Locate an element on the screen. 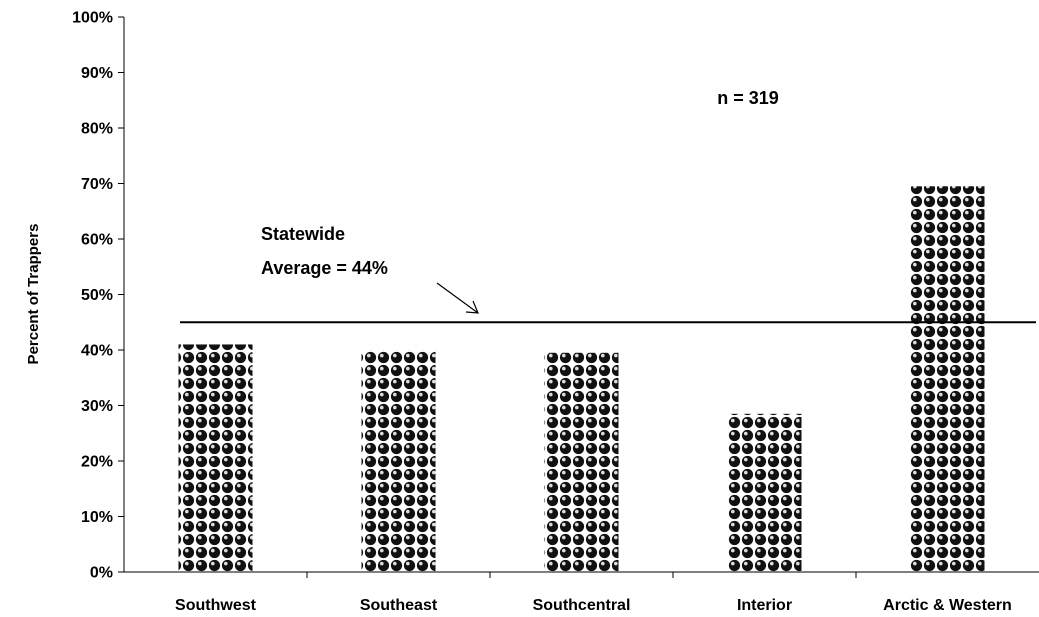 The image size is (1039, 617). y-tick-label: 80% is located at coordinates (97, 129).